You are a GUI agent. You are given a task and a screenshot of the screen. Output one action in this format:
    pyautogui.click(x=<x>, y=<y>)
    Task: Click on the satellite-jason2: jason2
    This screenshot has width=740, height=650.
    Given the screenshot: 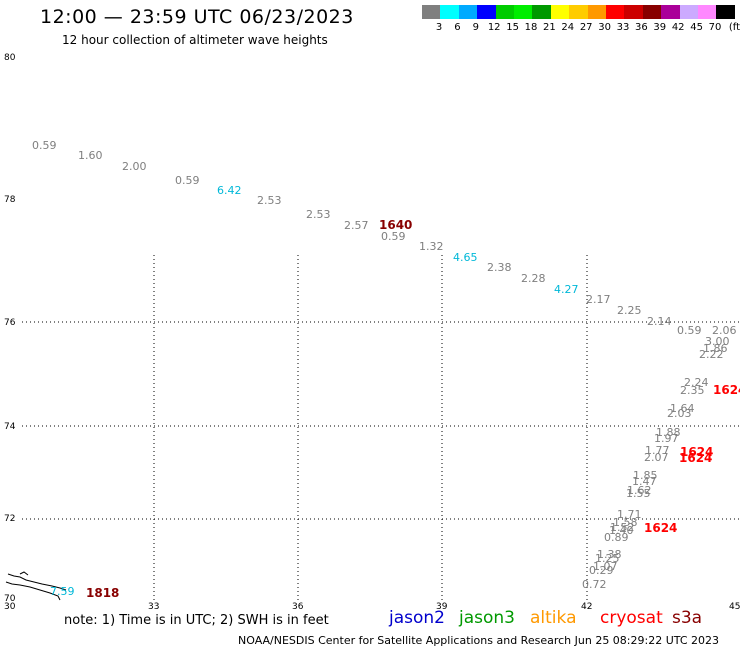 What is the action you would take?
    pyautogui.click(x=417, y=618)
    